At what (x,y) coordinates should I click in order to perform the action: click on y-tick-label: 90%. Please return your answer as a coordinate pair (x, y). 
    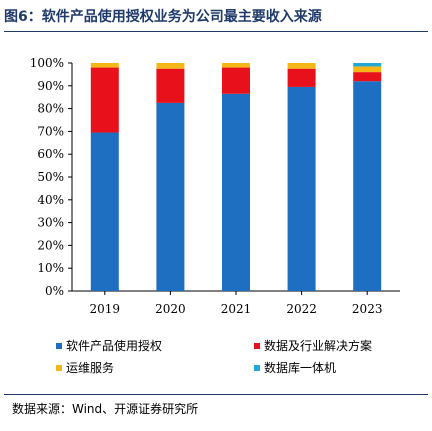
    Looking at the image, I should click on (50, 86).